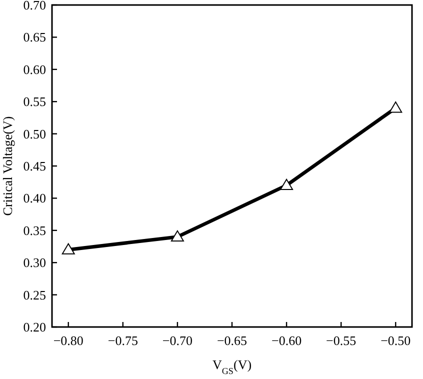  I want to click on y-tick-label: 0.50, so click(34, 134).